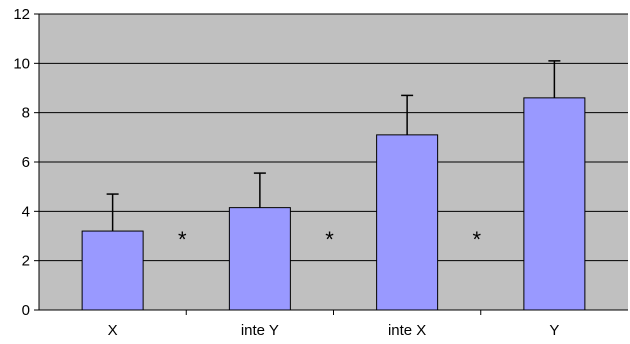  What do you see at coordinates (26, 113) in the screenshot?
I see `y-tick-label: 8` at bounding box center [26, 113].